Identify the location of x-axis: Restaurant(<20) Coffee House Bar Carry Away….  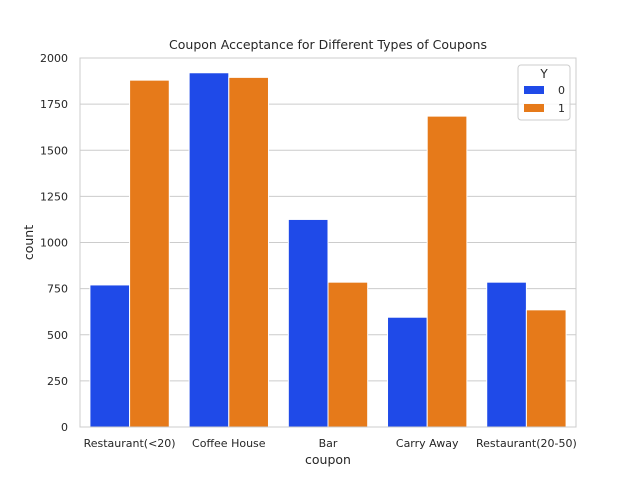
(330, 443).